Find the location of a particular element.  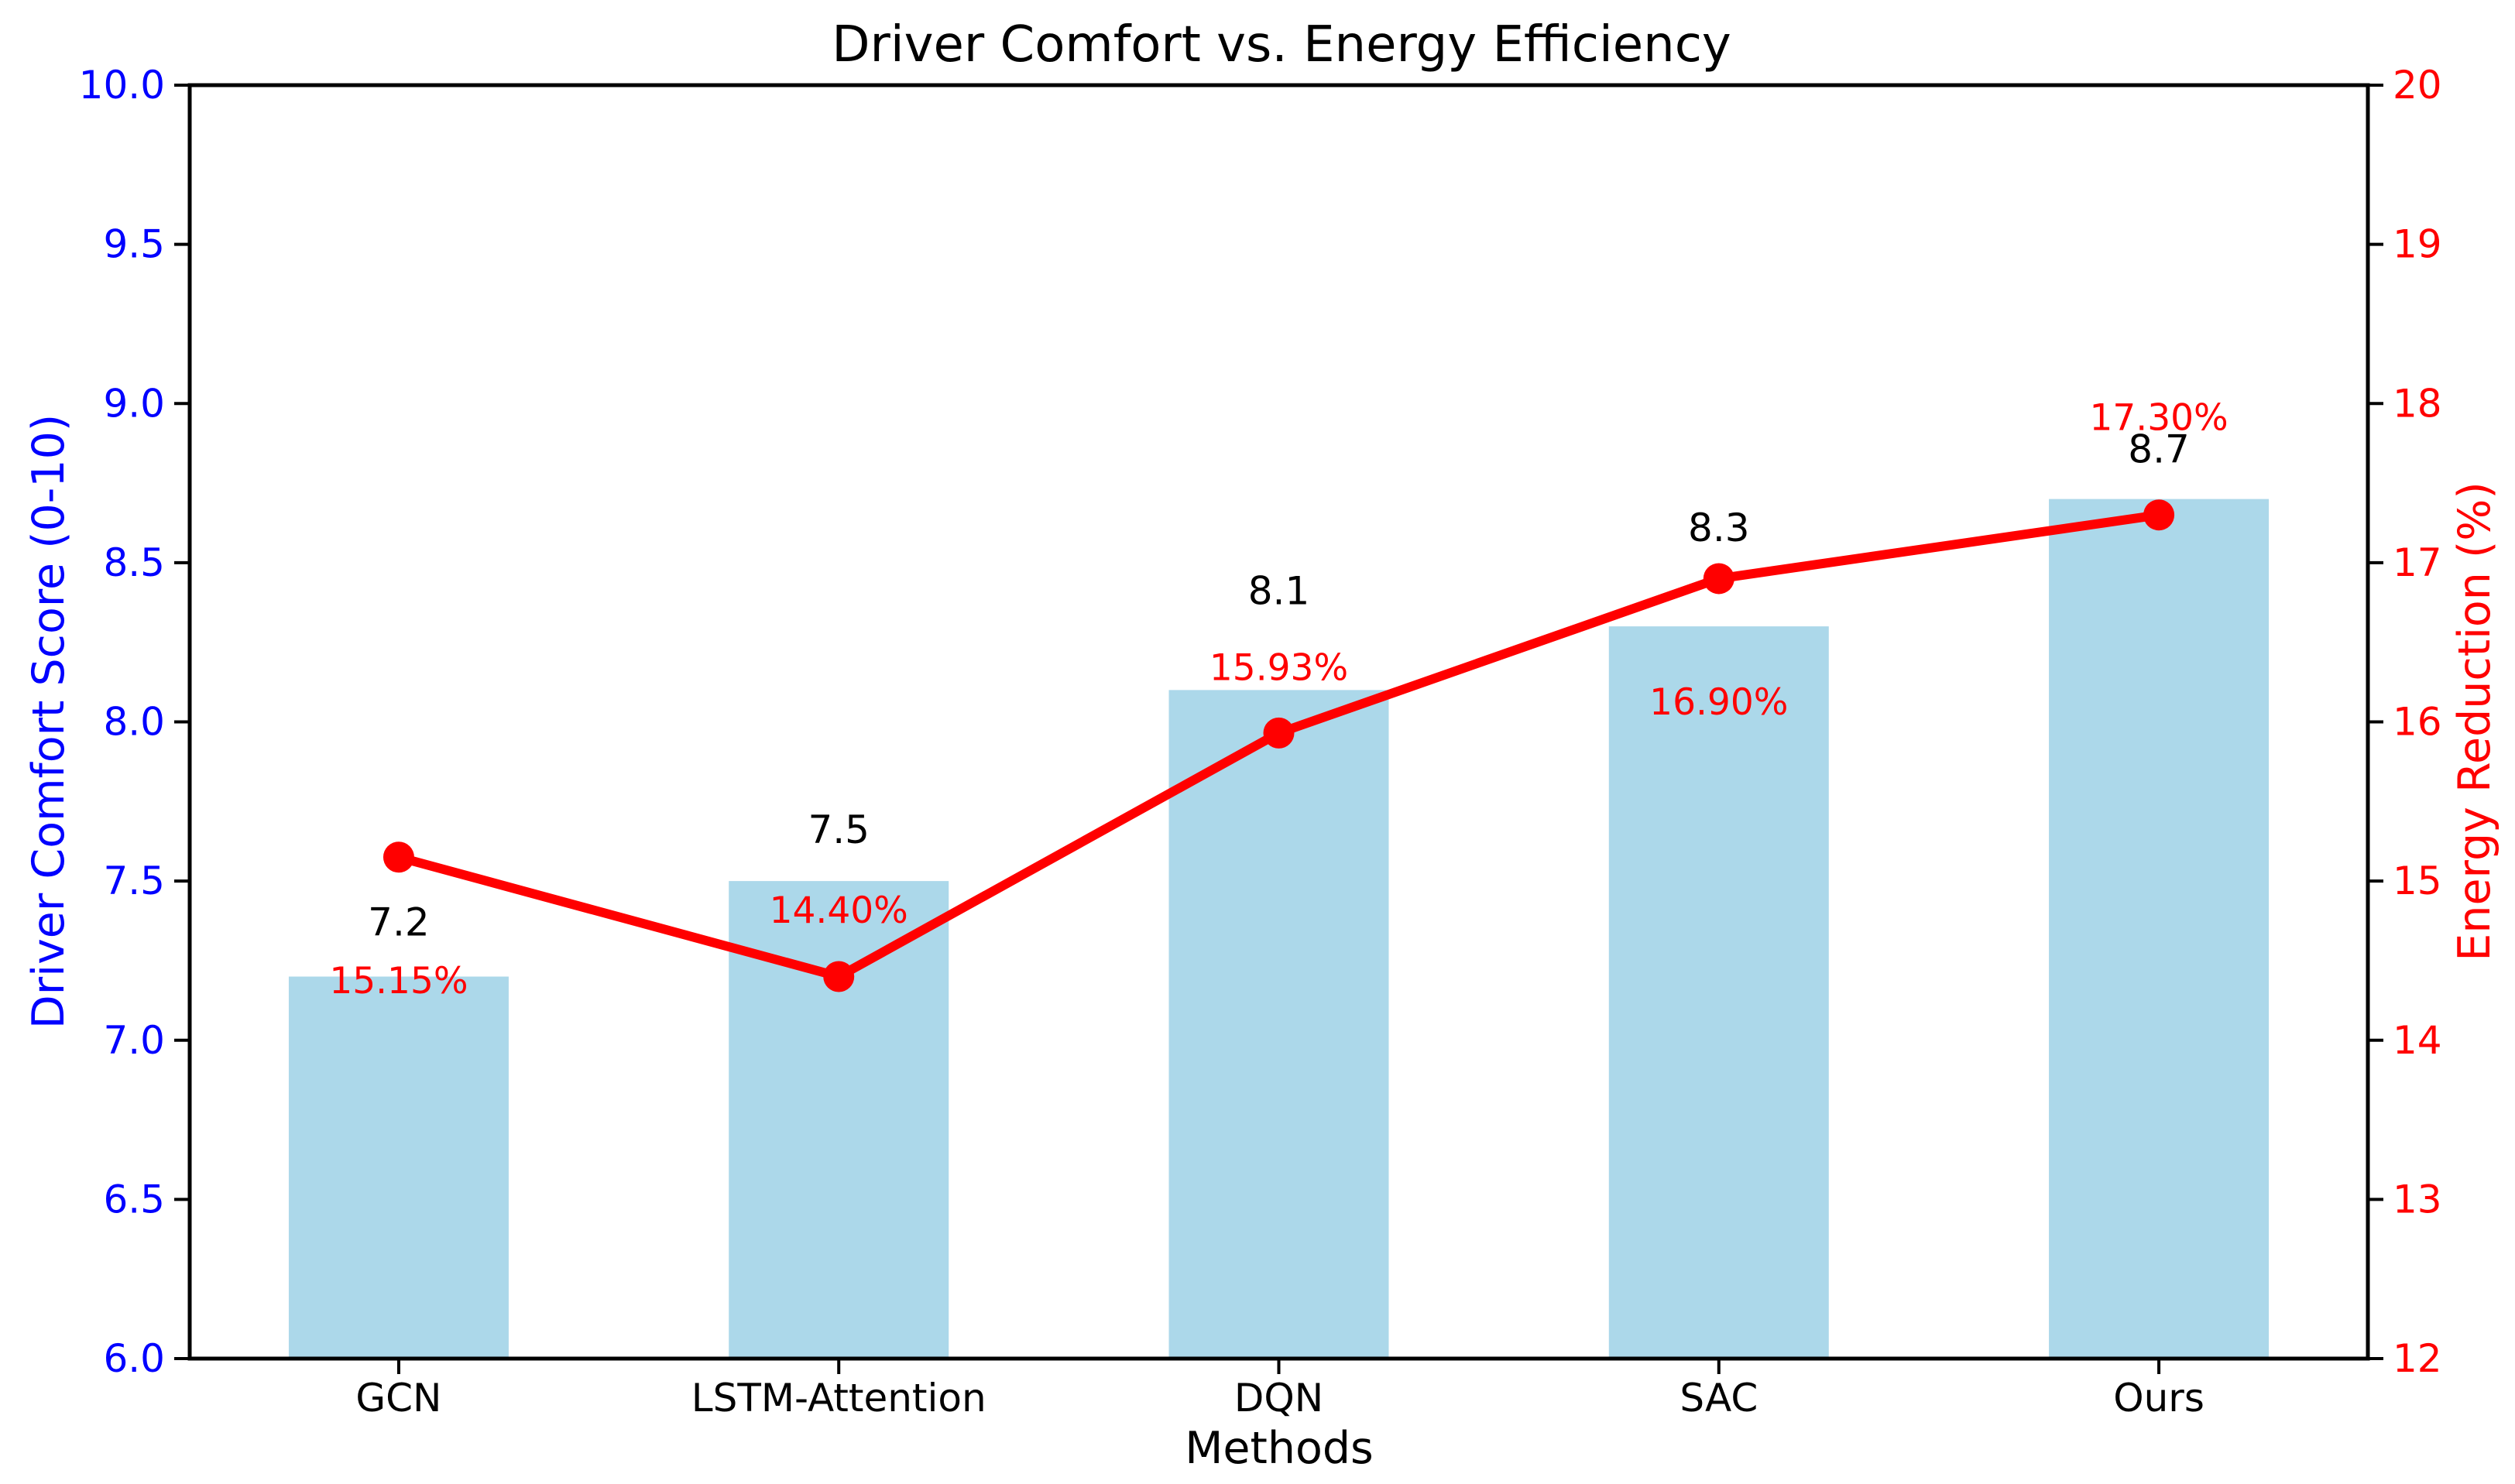

right-tick-label: 20 is located at coordinates (2417, 85).